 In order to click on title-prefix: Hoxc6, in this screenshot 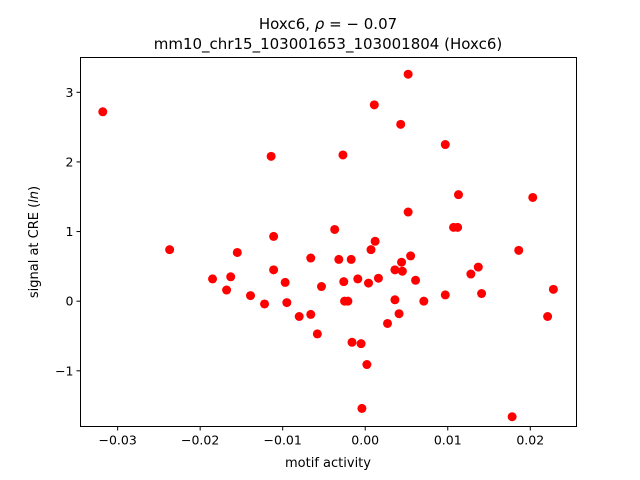, I will do `click(287, 24)`.